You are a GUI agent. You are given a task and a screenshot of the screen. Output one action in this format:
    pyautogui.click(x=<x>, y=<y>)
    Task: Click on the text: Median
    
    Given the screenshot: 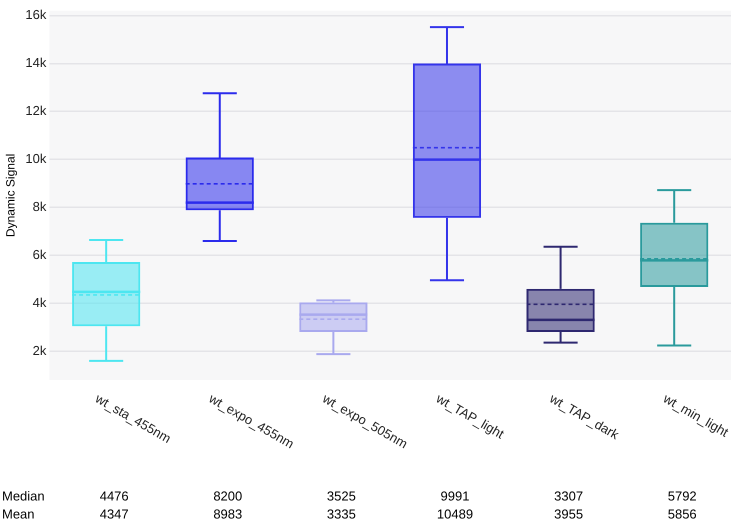 What is the action you would take?
    pyautogui.click(x=23, y=496)
    